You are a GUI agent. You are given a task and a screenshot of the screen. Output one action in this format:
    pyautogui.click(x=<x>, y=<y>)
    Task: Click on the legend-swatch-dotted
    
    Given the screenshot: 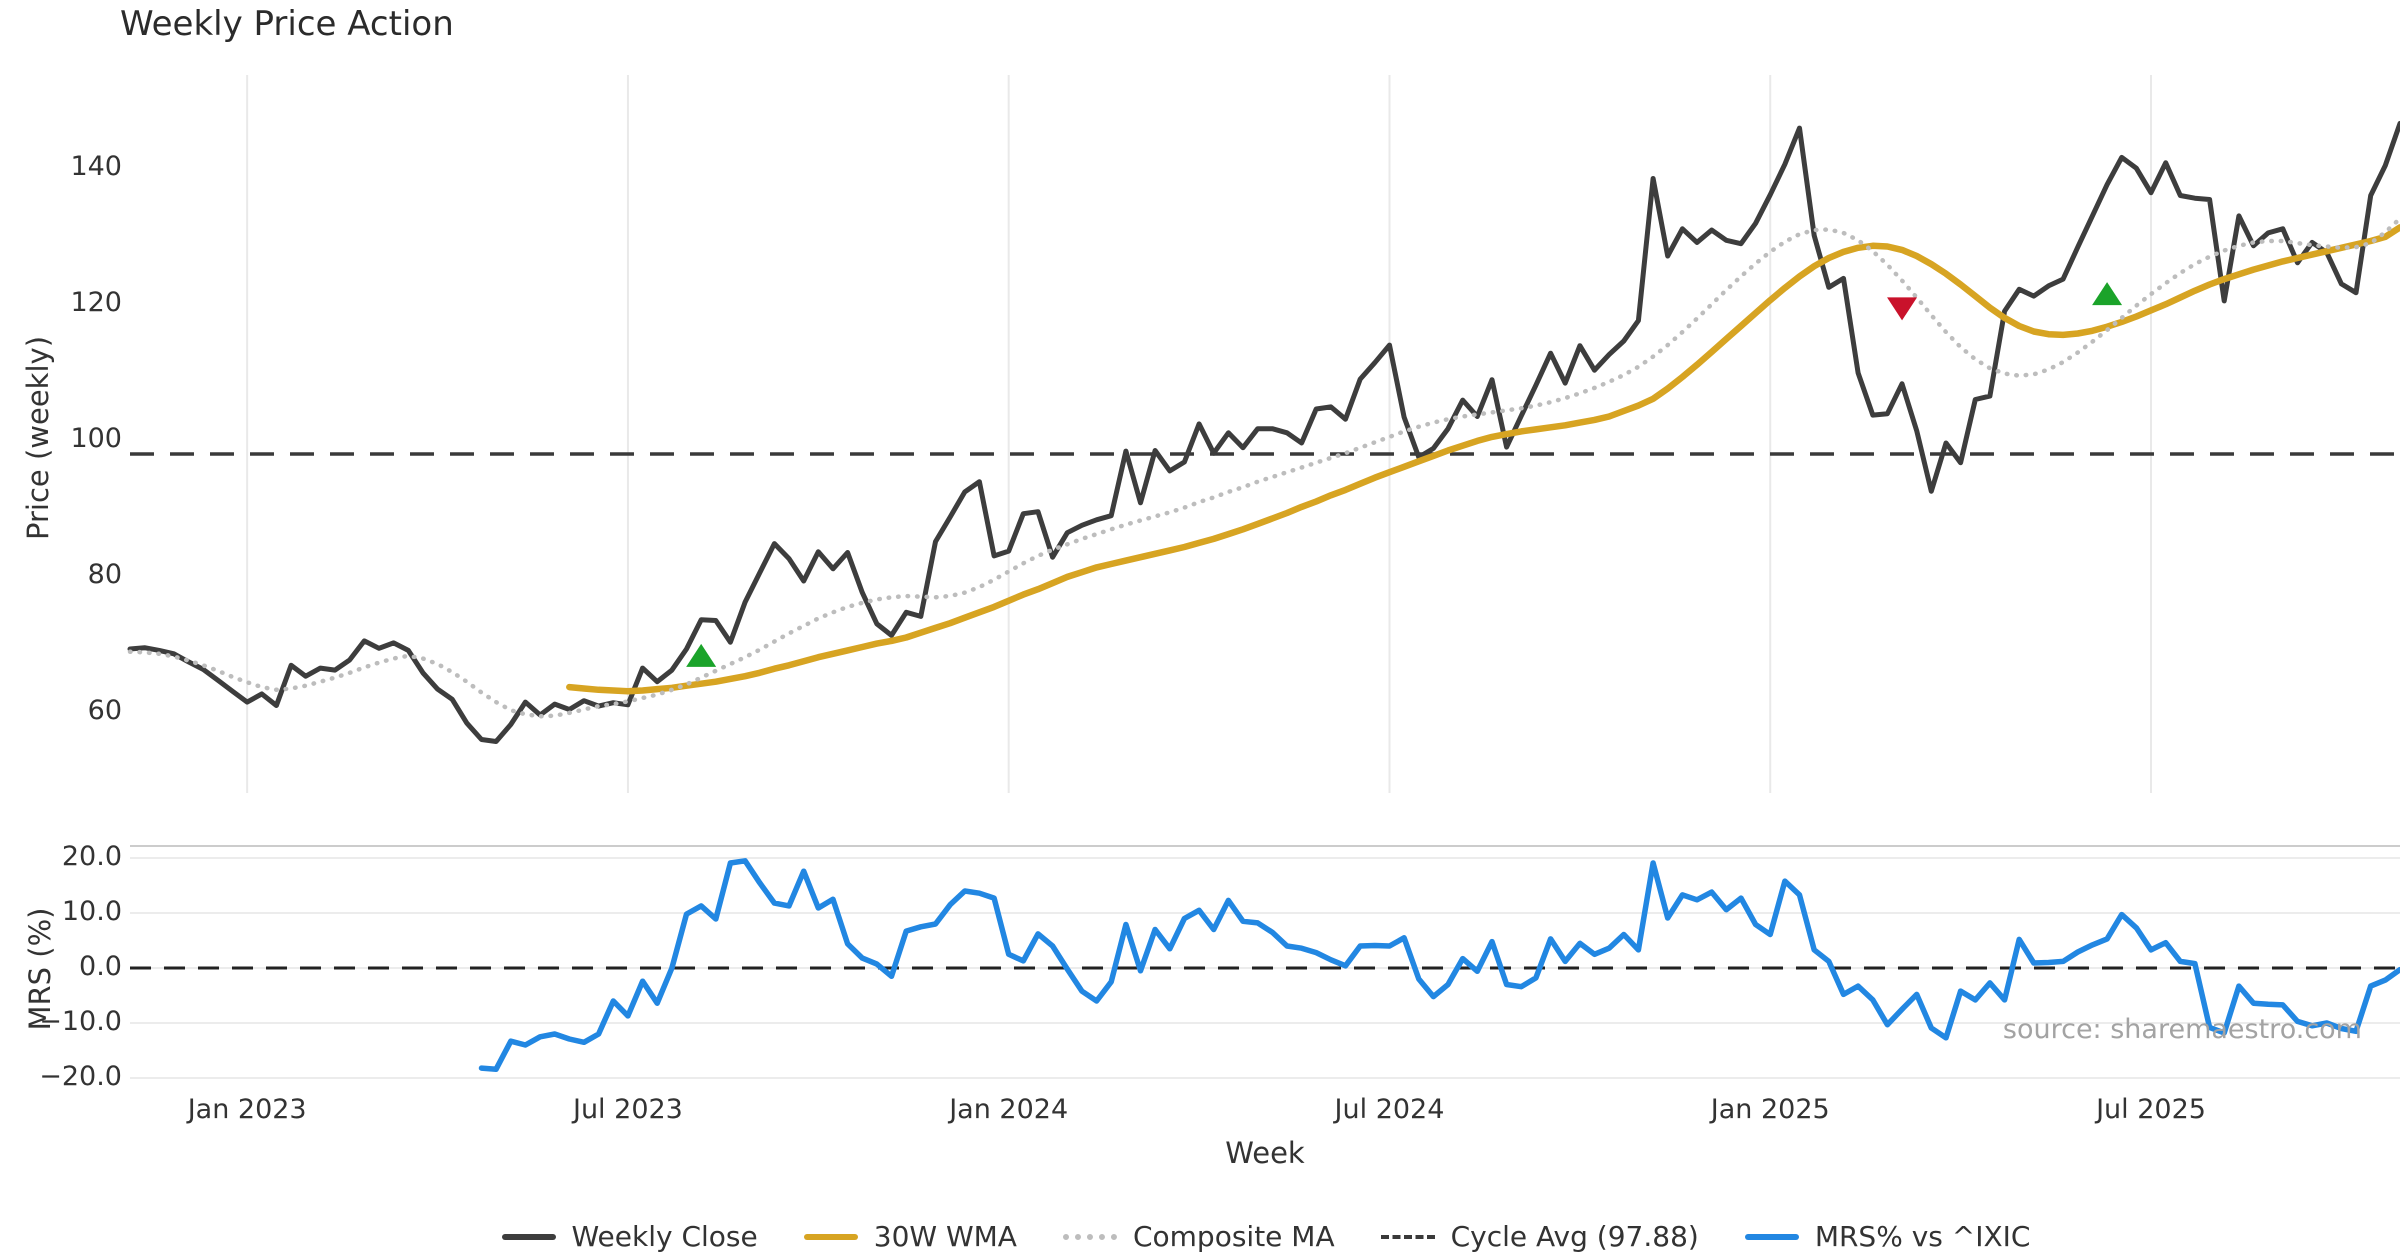 What is the action you would take?
    pyautogui.click(x=1089, y=1236)
    